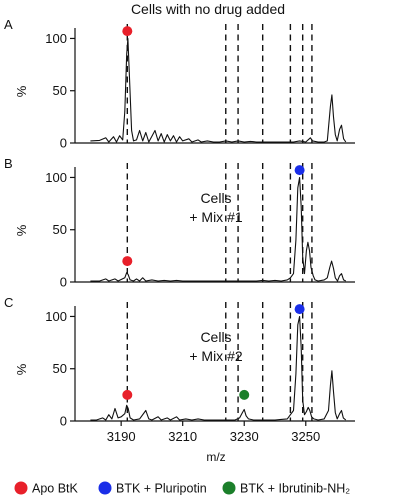 Image resolution: width=420 pixels, height=500 pixels. What do you see at coordinates (216, 217) in the screenshot?
I see `panel-annotation: + Mix #1` at bounding box center [216, 217].